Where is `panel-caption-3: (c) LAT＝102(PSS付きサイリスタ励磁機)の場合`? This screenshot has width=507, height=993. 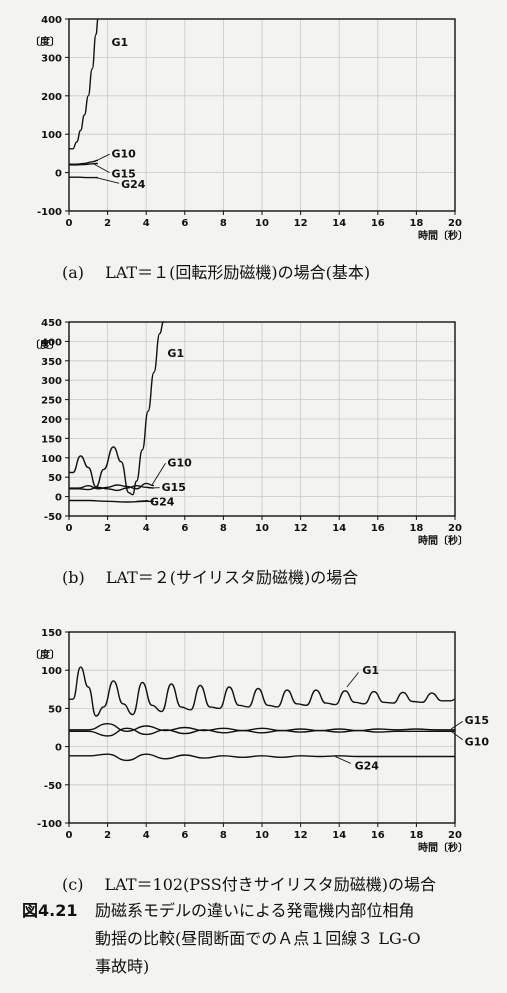 panel-caption-3: (c) LAT＝102(PSS付きサイリスタ励磁機)の場合 is located at coordinates (249, 884).